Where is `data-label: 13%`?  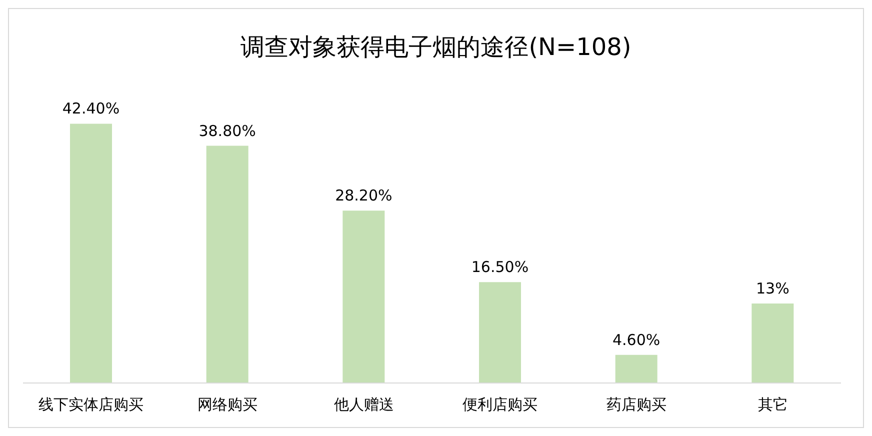
data-label: 13% is located at coordinates (773, 289).